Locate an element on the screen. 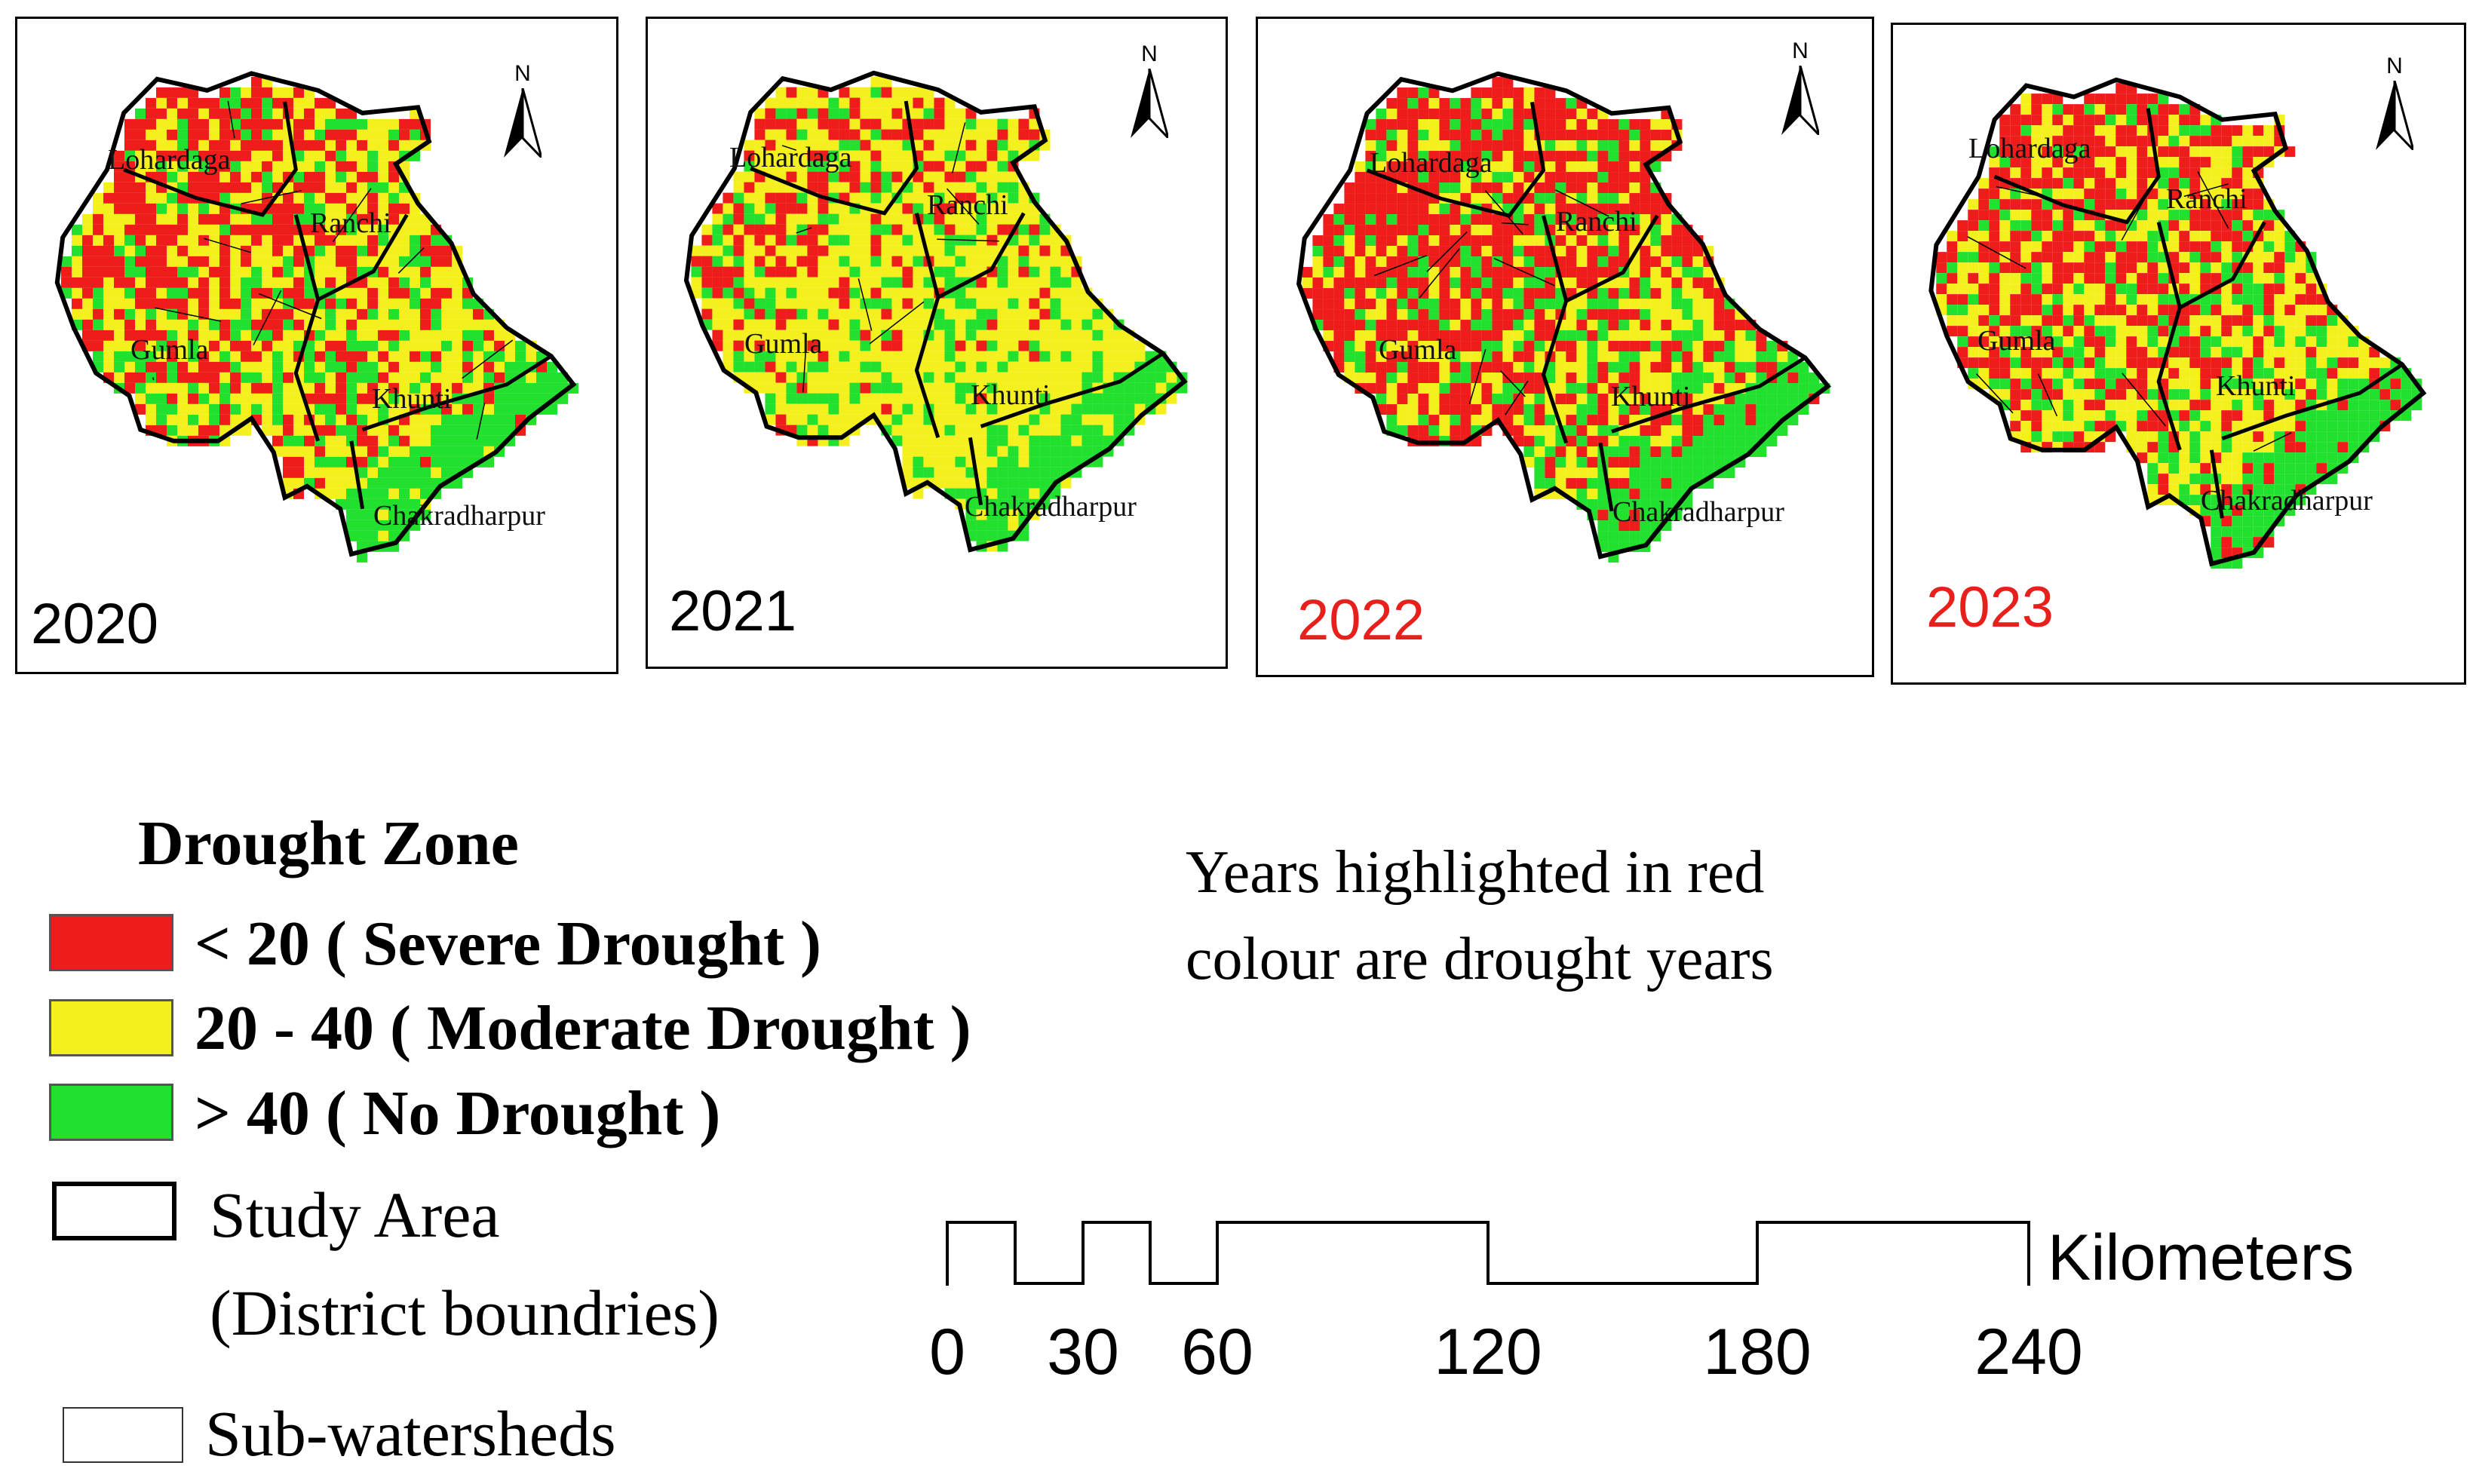 Image resolution: width=2476 pixels, height=1484 pixels. year-label: 2021 is located at coordinates (733, 611).